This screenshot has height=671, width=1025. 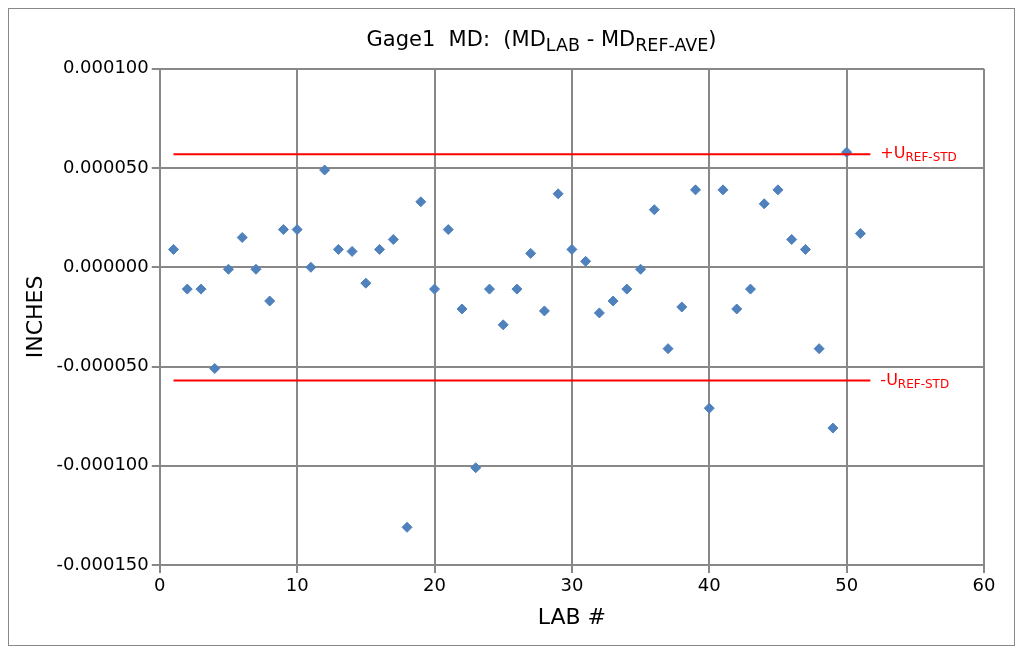 What do you see at coordinates (709, 585) in the screenshot?
I see `x-tick-label: 40` at bounding box center [709, 585].